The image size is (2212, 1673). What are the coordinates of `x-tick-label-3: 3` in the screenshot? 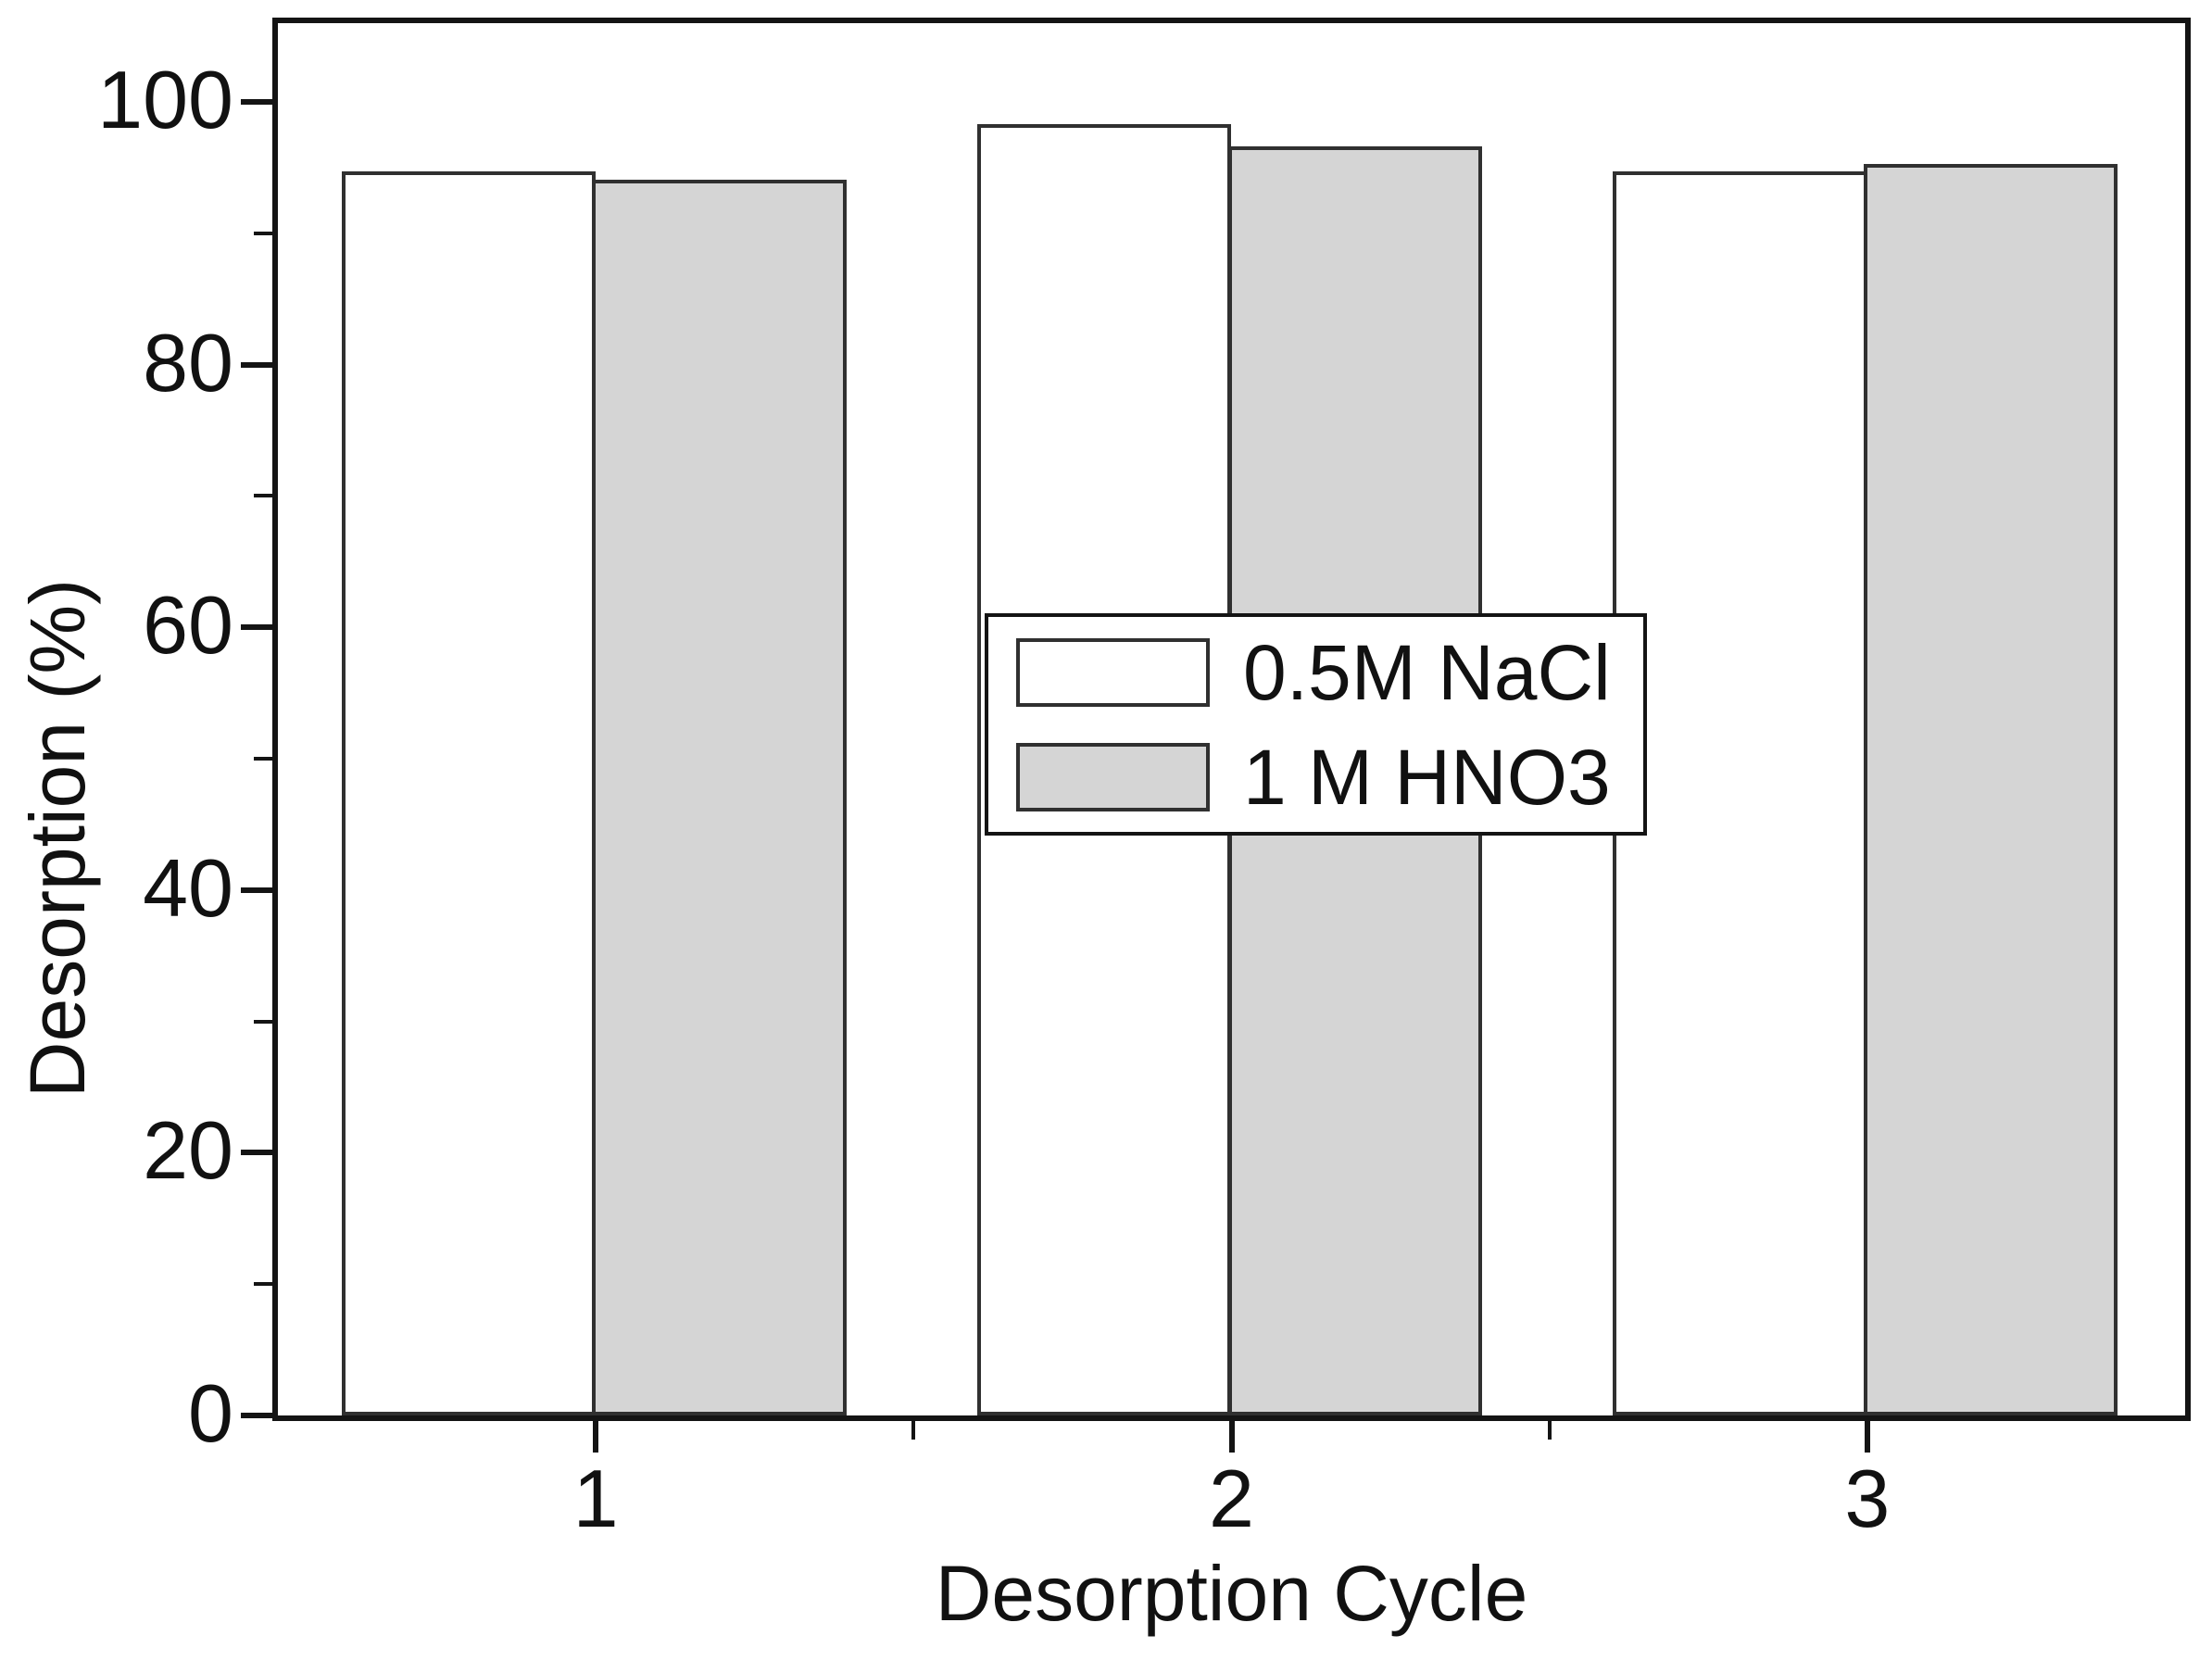 It's located at (1868, 1498).